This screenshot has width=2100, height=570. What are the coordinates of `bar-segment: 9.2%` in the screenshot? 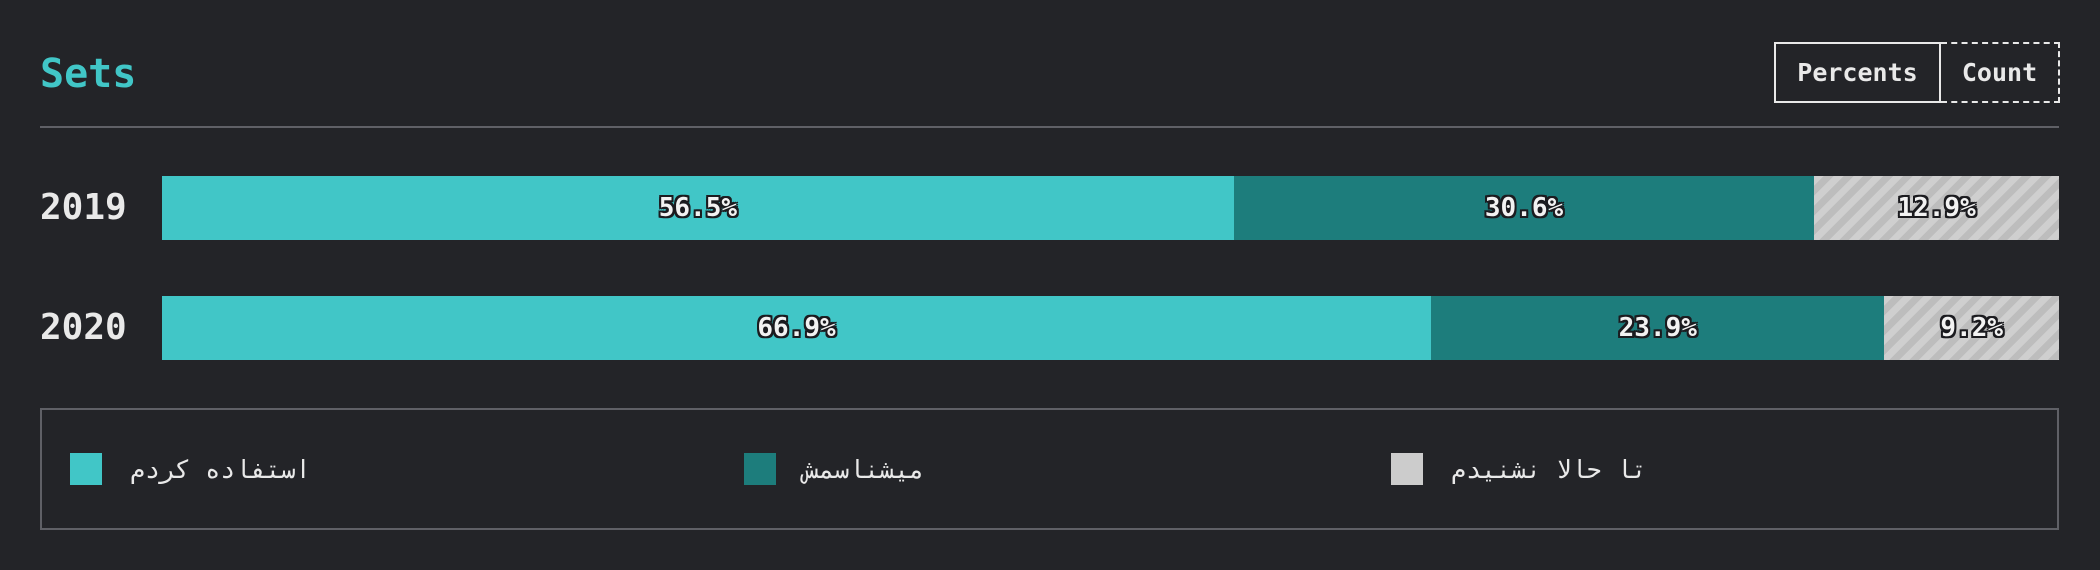 It's located at (1971, 328).